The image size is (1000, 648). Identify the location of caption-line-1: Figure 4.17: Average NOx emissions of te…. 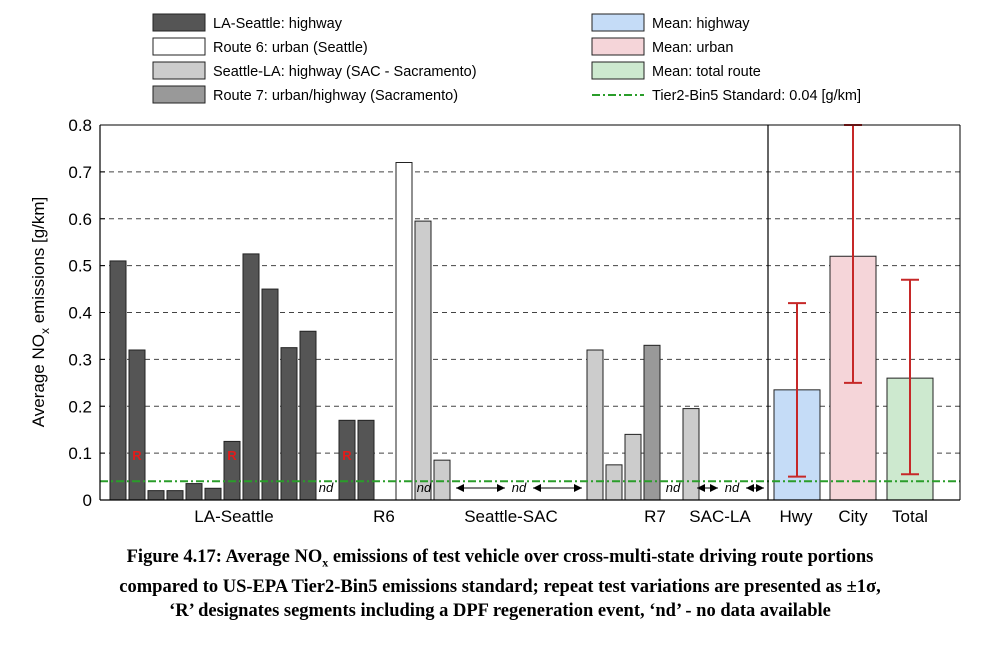
(500, 560).